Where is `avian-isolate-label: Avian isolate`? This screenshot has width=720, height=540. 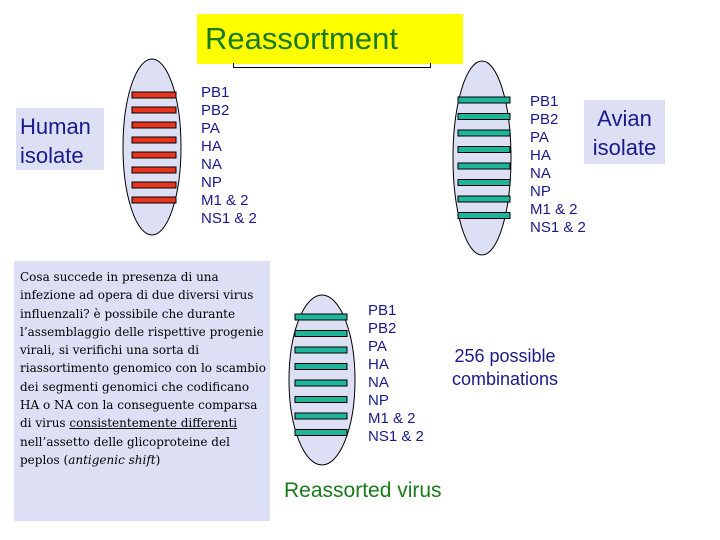
avian-isolate-label: Avian isolate is located at coordinates (624, 132).